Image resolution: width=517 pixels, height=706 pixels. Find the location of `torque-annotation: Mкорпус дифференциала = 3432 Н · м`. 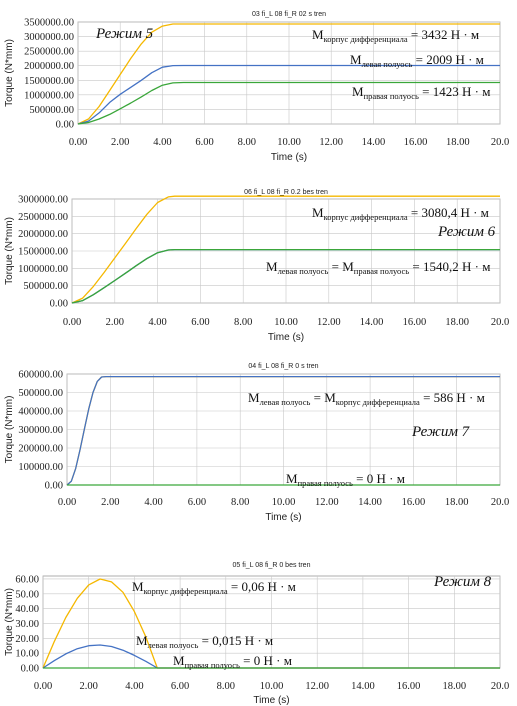

torque-annotation: Mкорпус дифференциала = 3432 Н · м is located at coordinates (395, 35).